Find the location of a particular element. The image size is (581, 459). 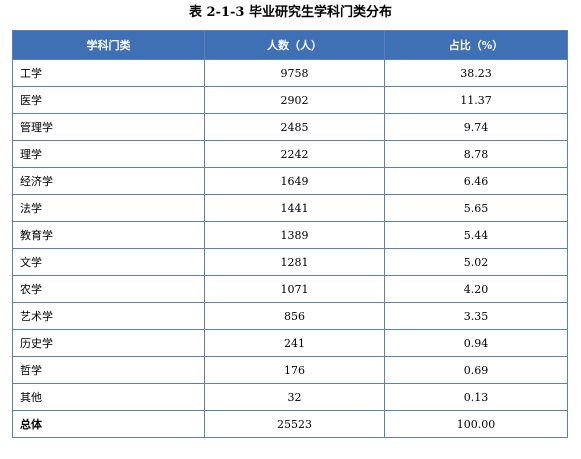

percent-cell: 8.78 is located at coordinates (476, 154).